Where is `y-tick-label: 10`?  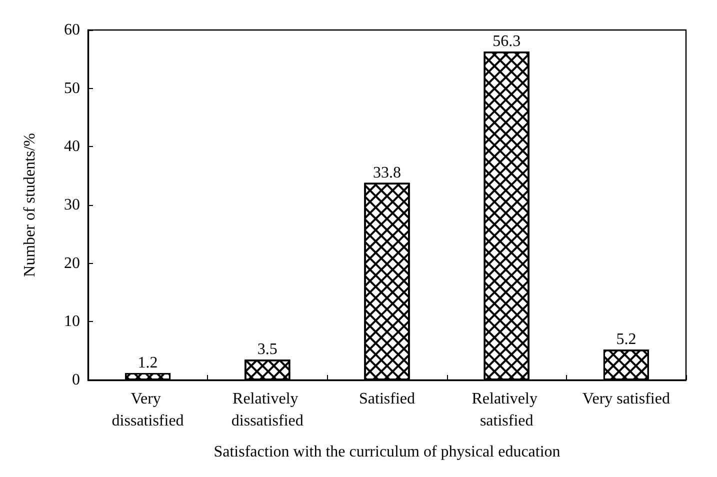
y-tick-label: 10 is located at coordinates (72, 321).